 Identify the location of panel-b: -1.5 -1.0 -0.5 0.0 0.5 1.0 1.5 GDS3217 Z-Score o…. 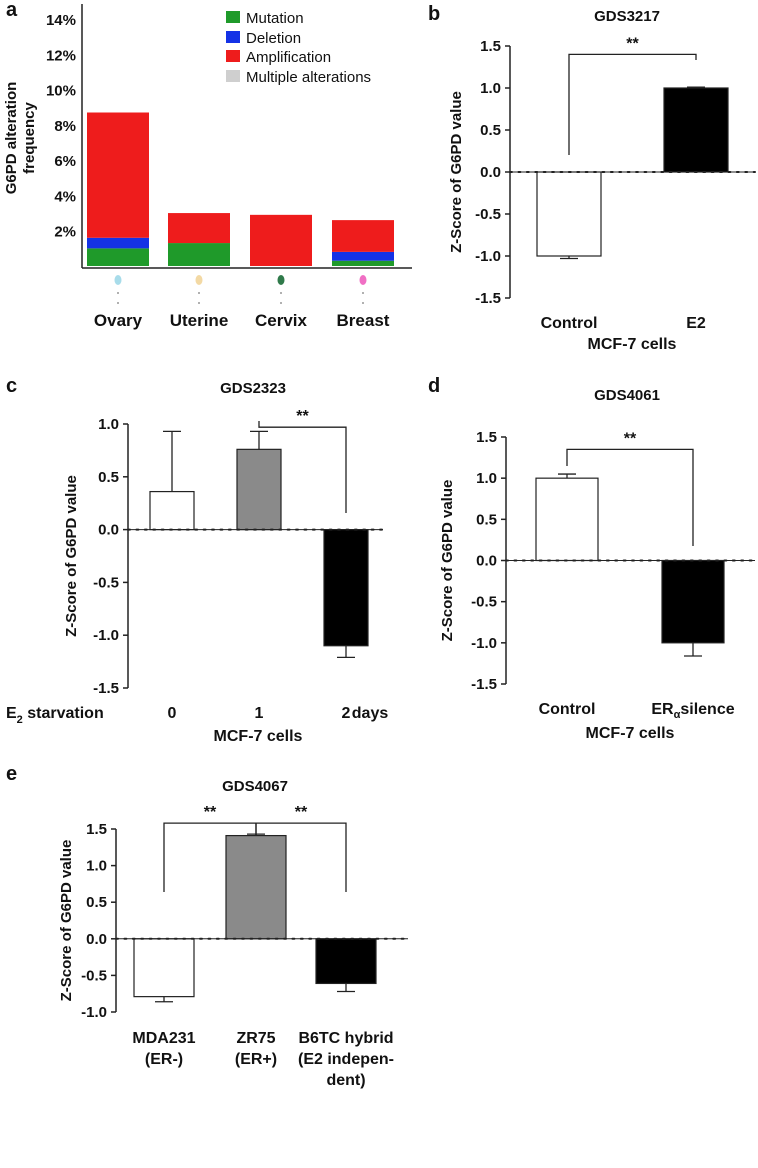
(602, 180).